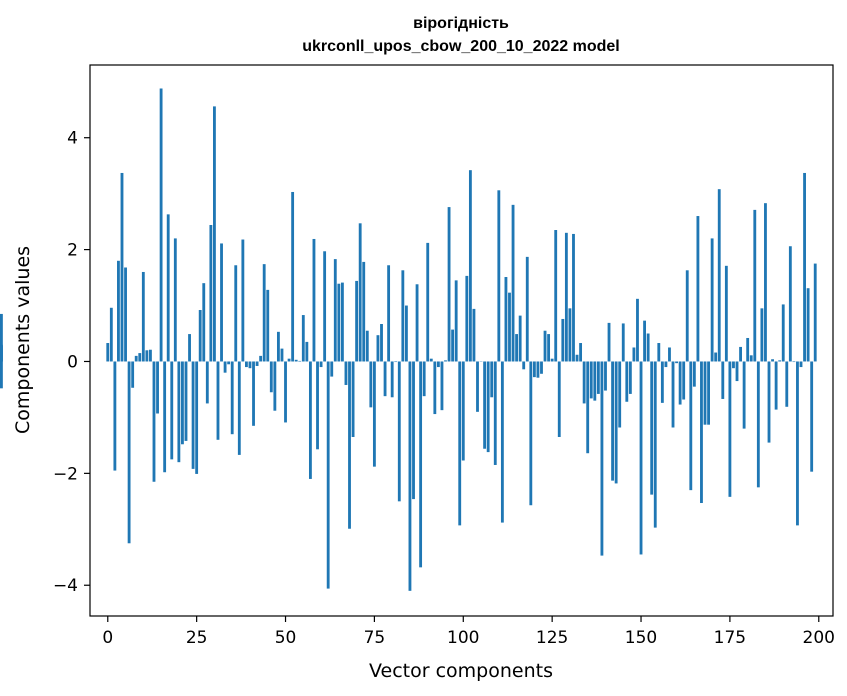 This screenshot has width=847, height=696. I want to click on y-tick-label: 2, so click(72, 251).